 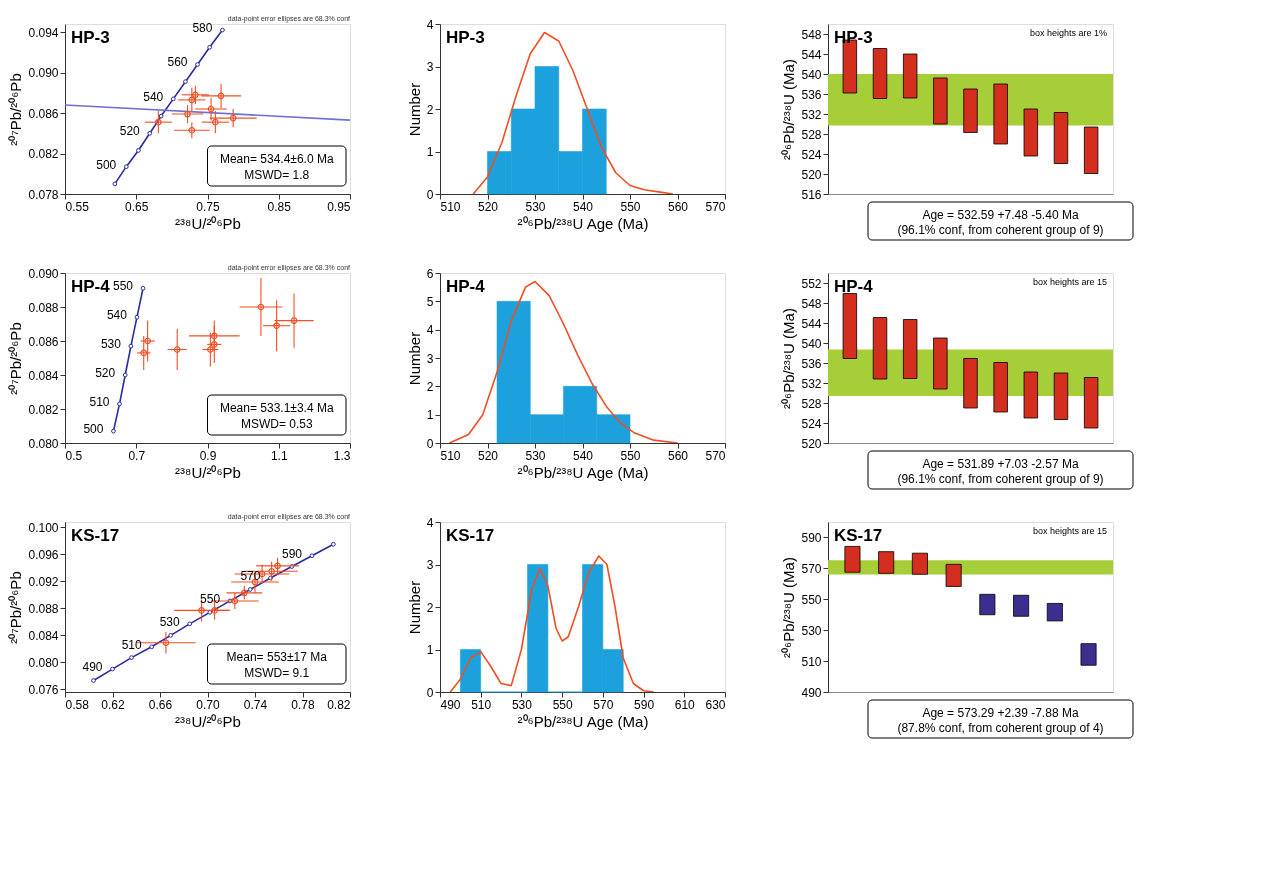 I want to click on x-tick-label: 630, so click(x=715, y=704).